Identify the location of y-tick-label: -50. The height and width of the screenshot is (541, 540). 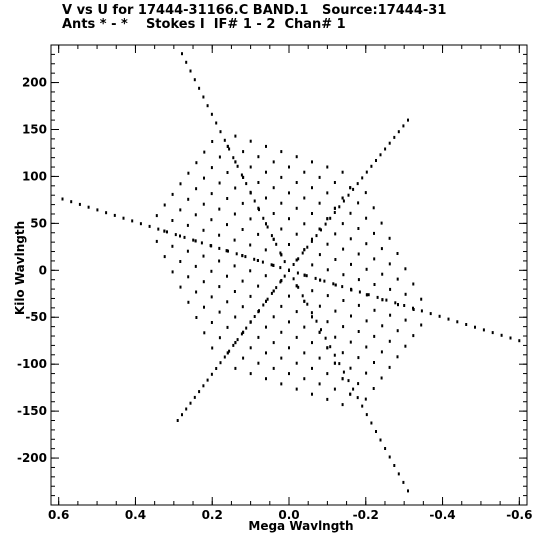
(36, 317).